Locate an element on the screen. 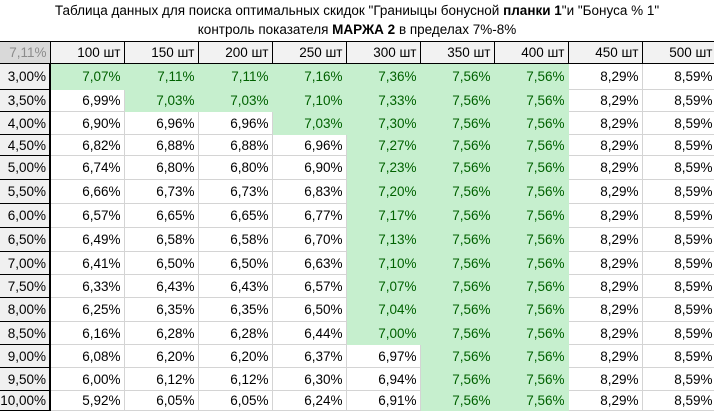  column-header: 500 шт is located at coordinates (678, 52).